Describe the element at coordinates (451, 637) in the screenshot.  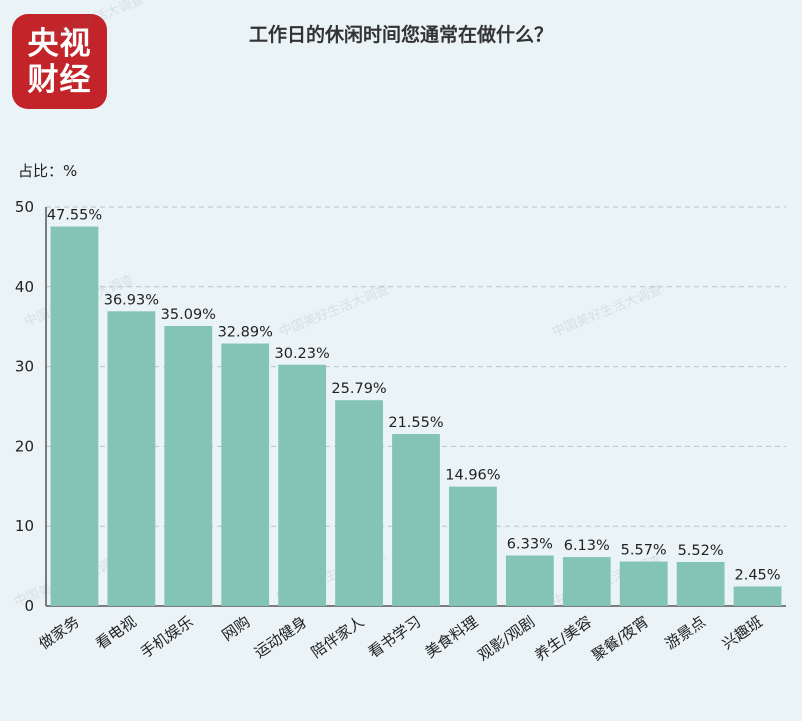
I see `category-label-8: 美食料理` at that location.